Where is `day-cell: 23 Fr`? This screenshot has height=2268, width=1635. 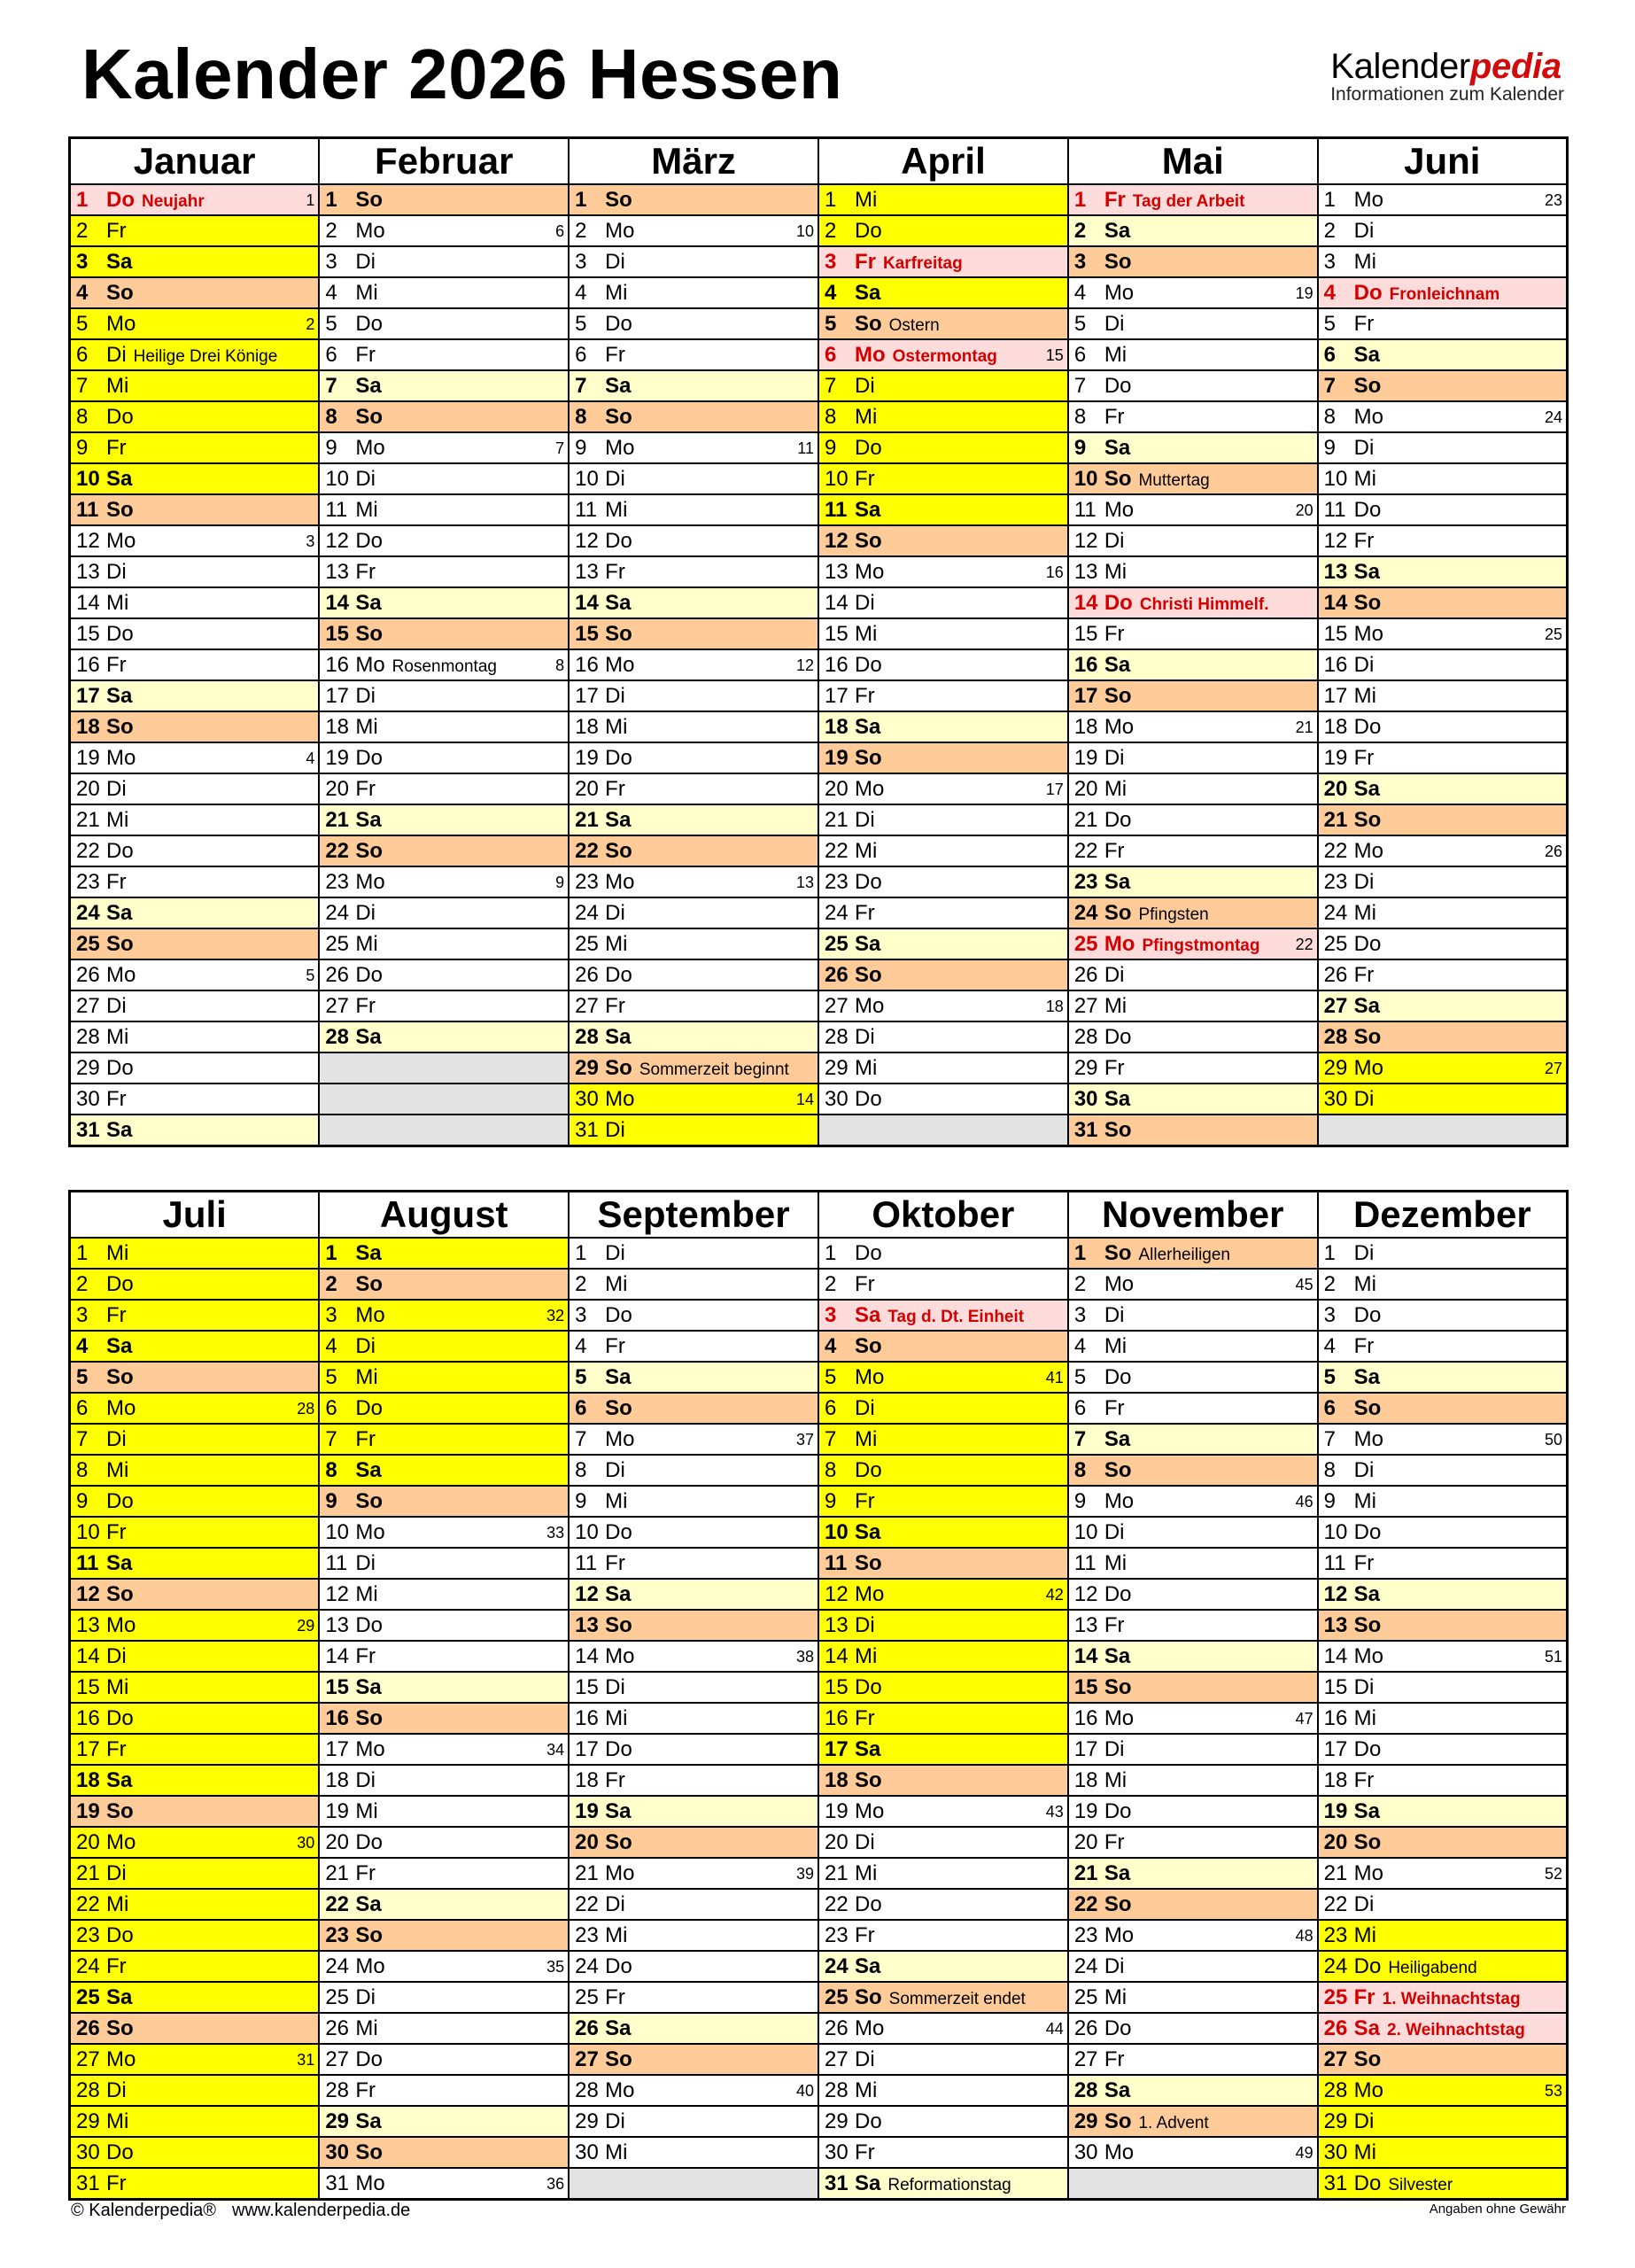
day-cell: 23 Fr is located at coordinates (943, 1936).